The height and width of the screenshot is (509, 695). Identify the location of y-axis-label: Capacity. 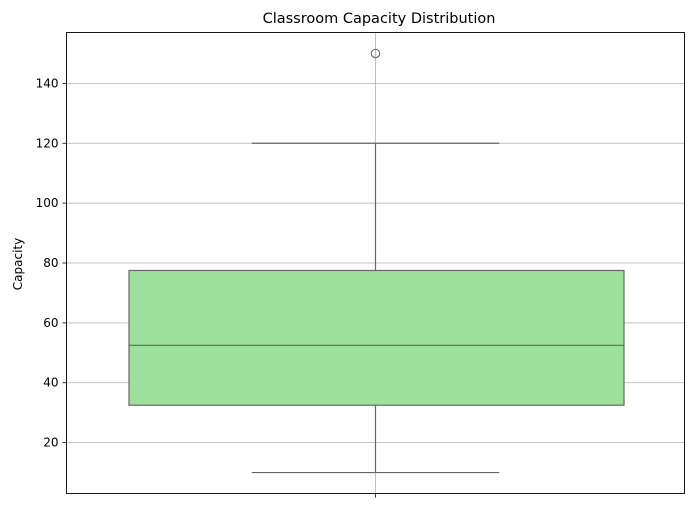
(18, 264).